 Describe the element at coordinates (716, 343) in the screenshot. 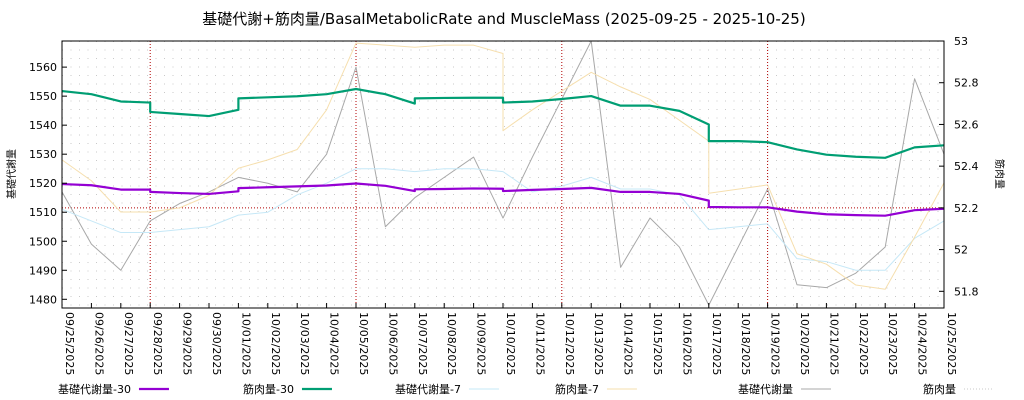

I see `x-tick-label: 10/17/2025` at that location.